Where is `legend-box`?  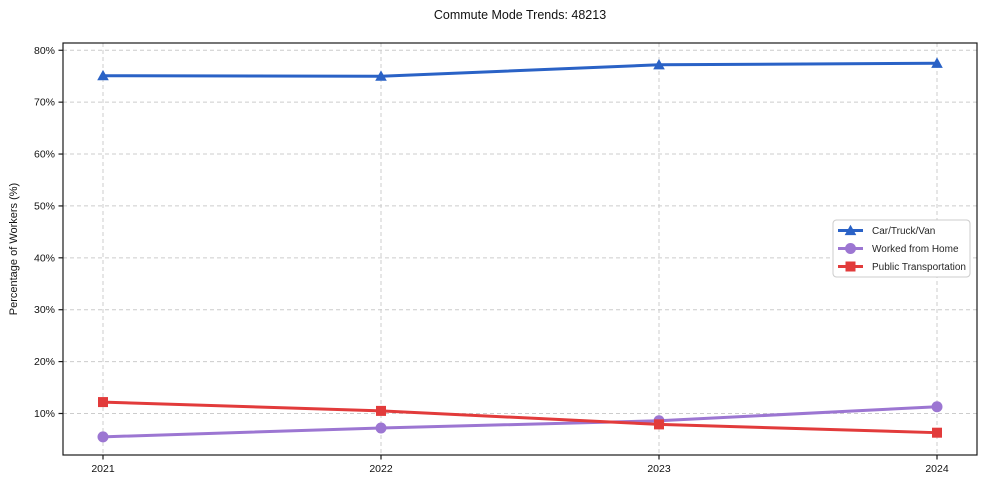
legend-box is located at coordinates (901, 248).